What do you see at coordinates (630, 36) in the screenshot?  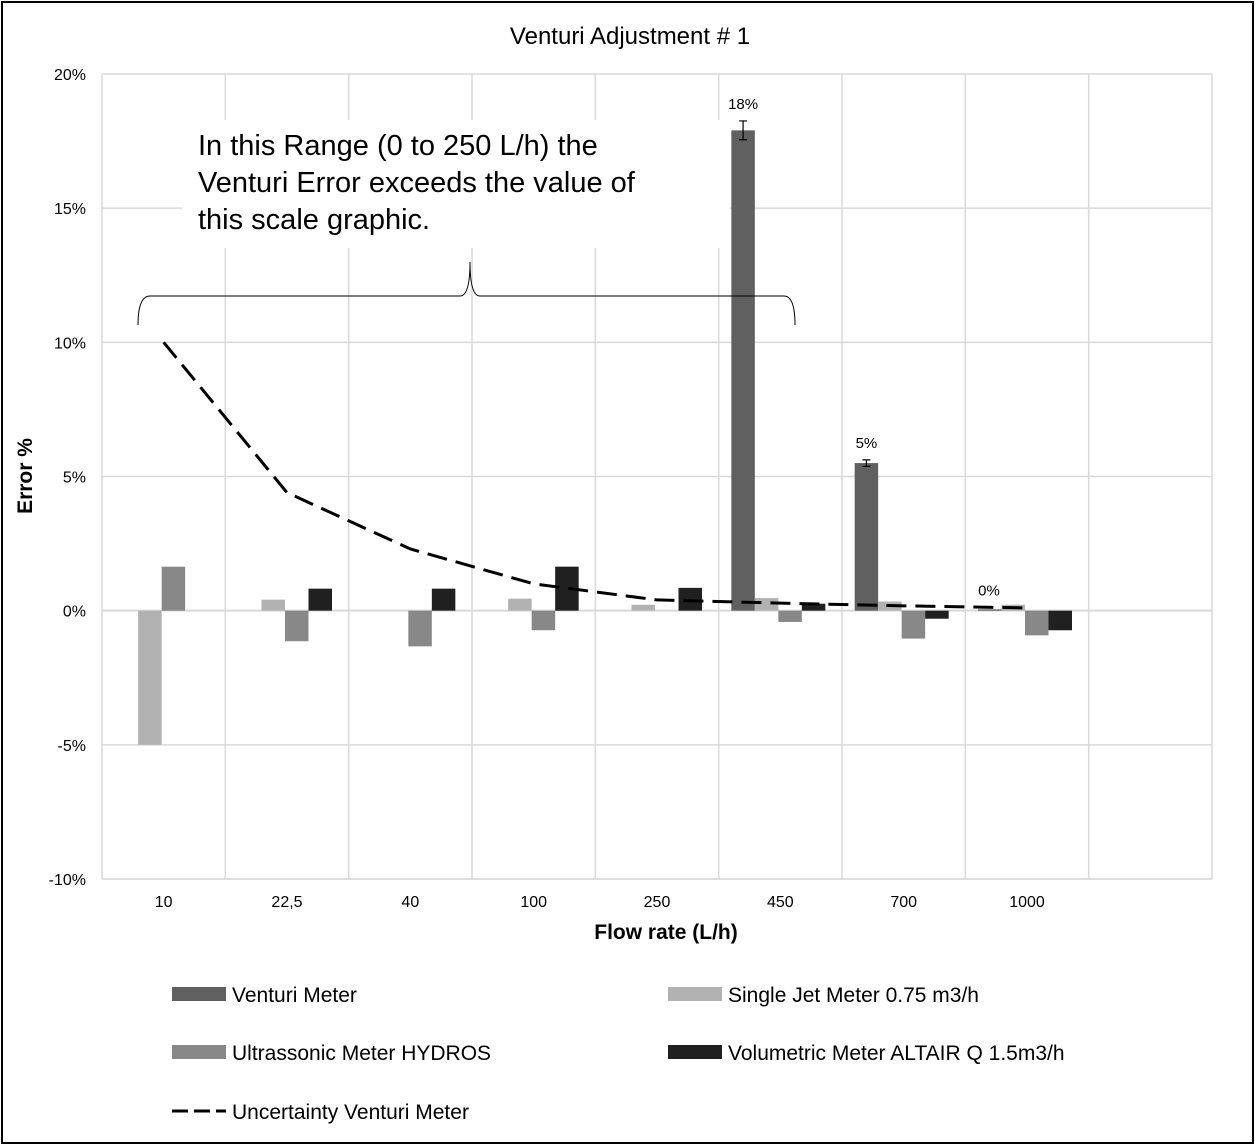 I see `chart-title: Venturi Adjustment # 1` at bounding box center [630, 36].